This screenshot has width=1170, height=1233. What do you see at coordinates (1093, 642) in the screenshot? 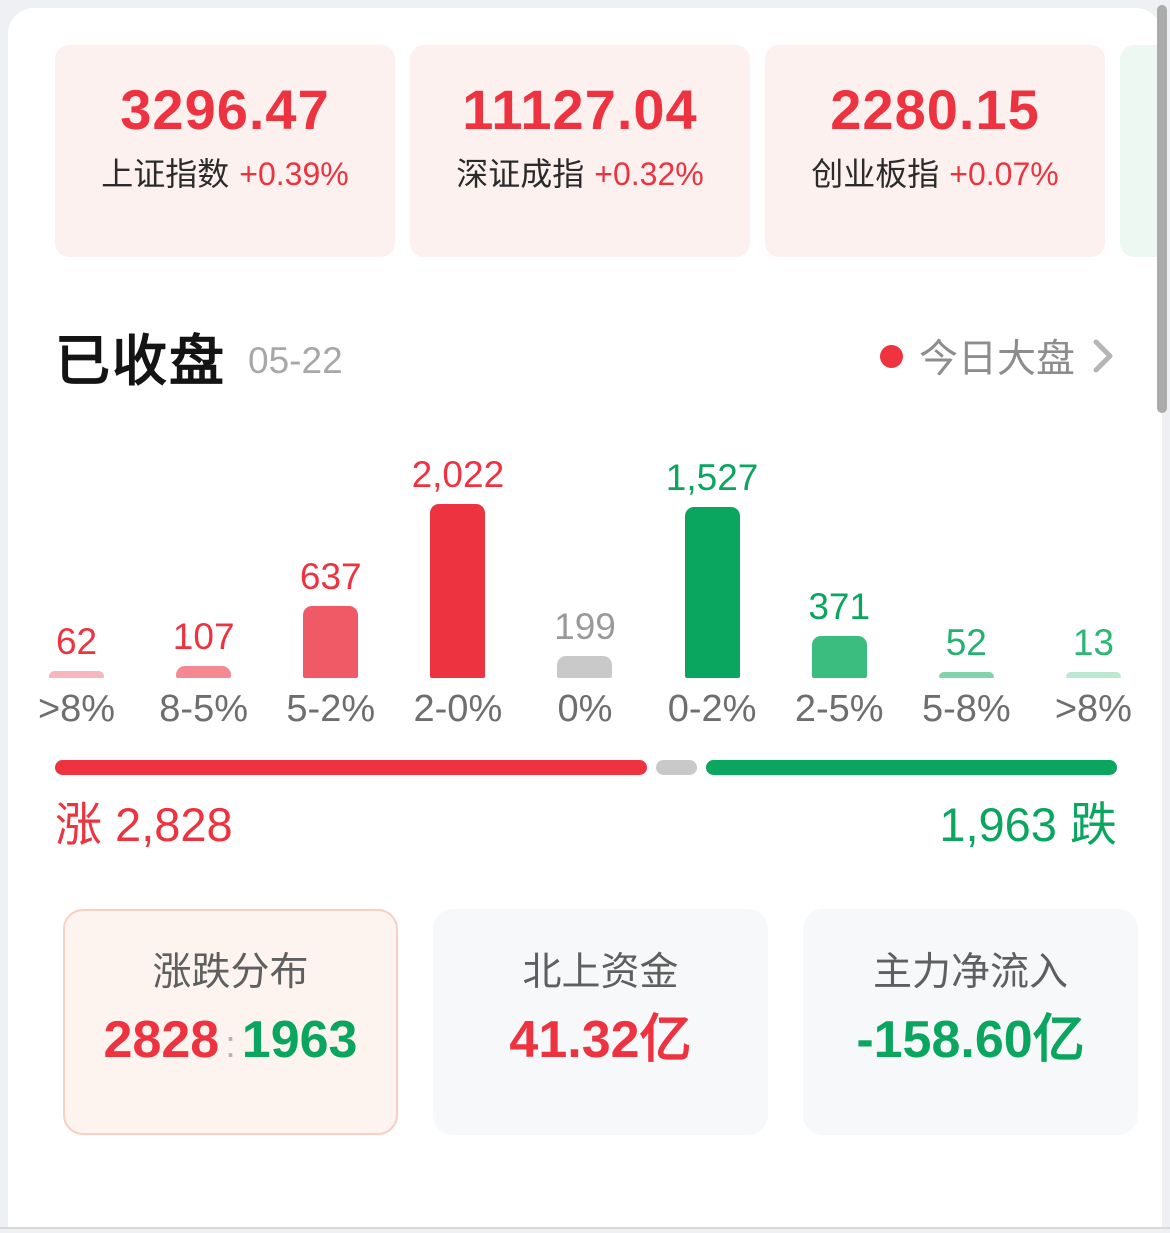
I see `bar-value: 13` at bounding box center [1093, 642].